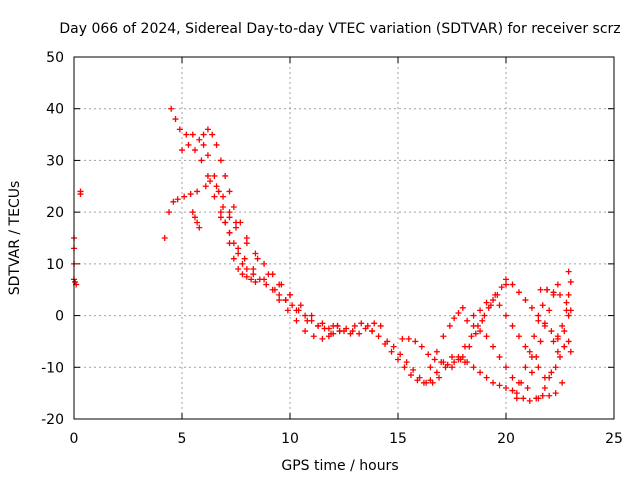 Image resolution: width=640 pixels, height=480 pixels. I want to click on y-tick-label: 50, so click(55, 58).